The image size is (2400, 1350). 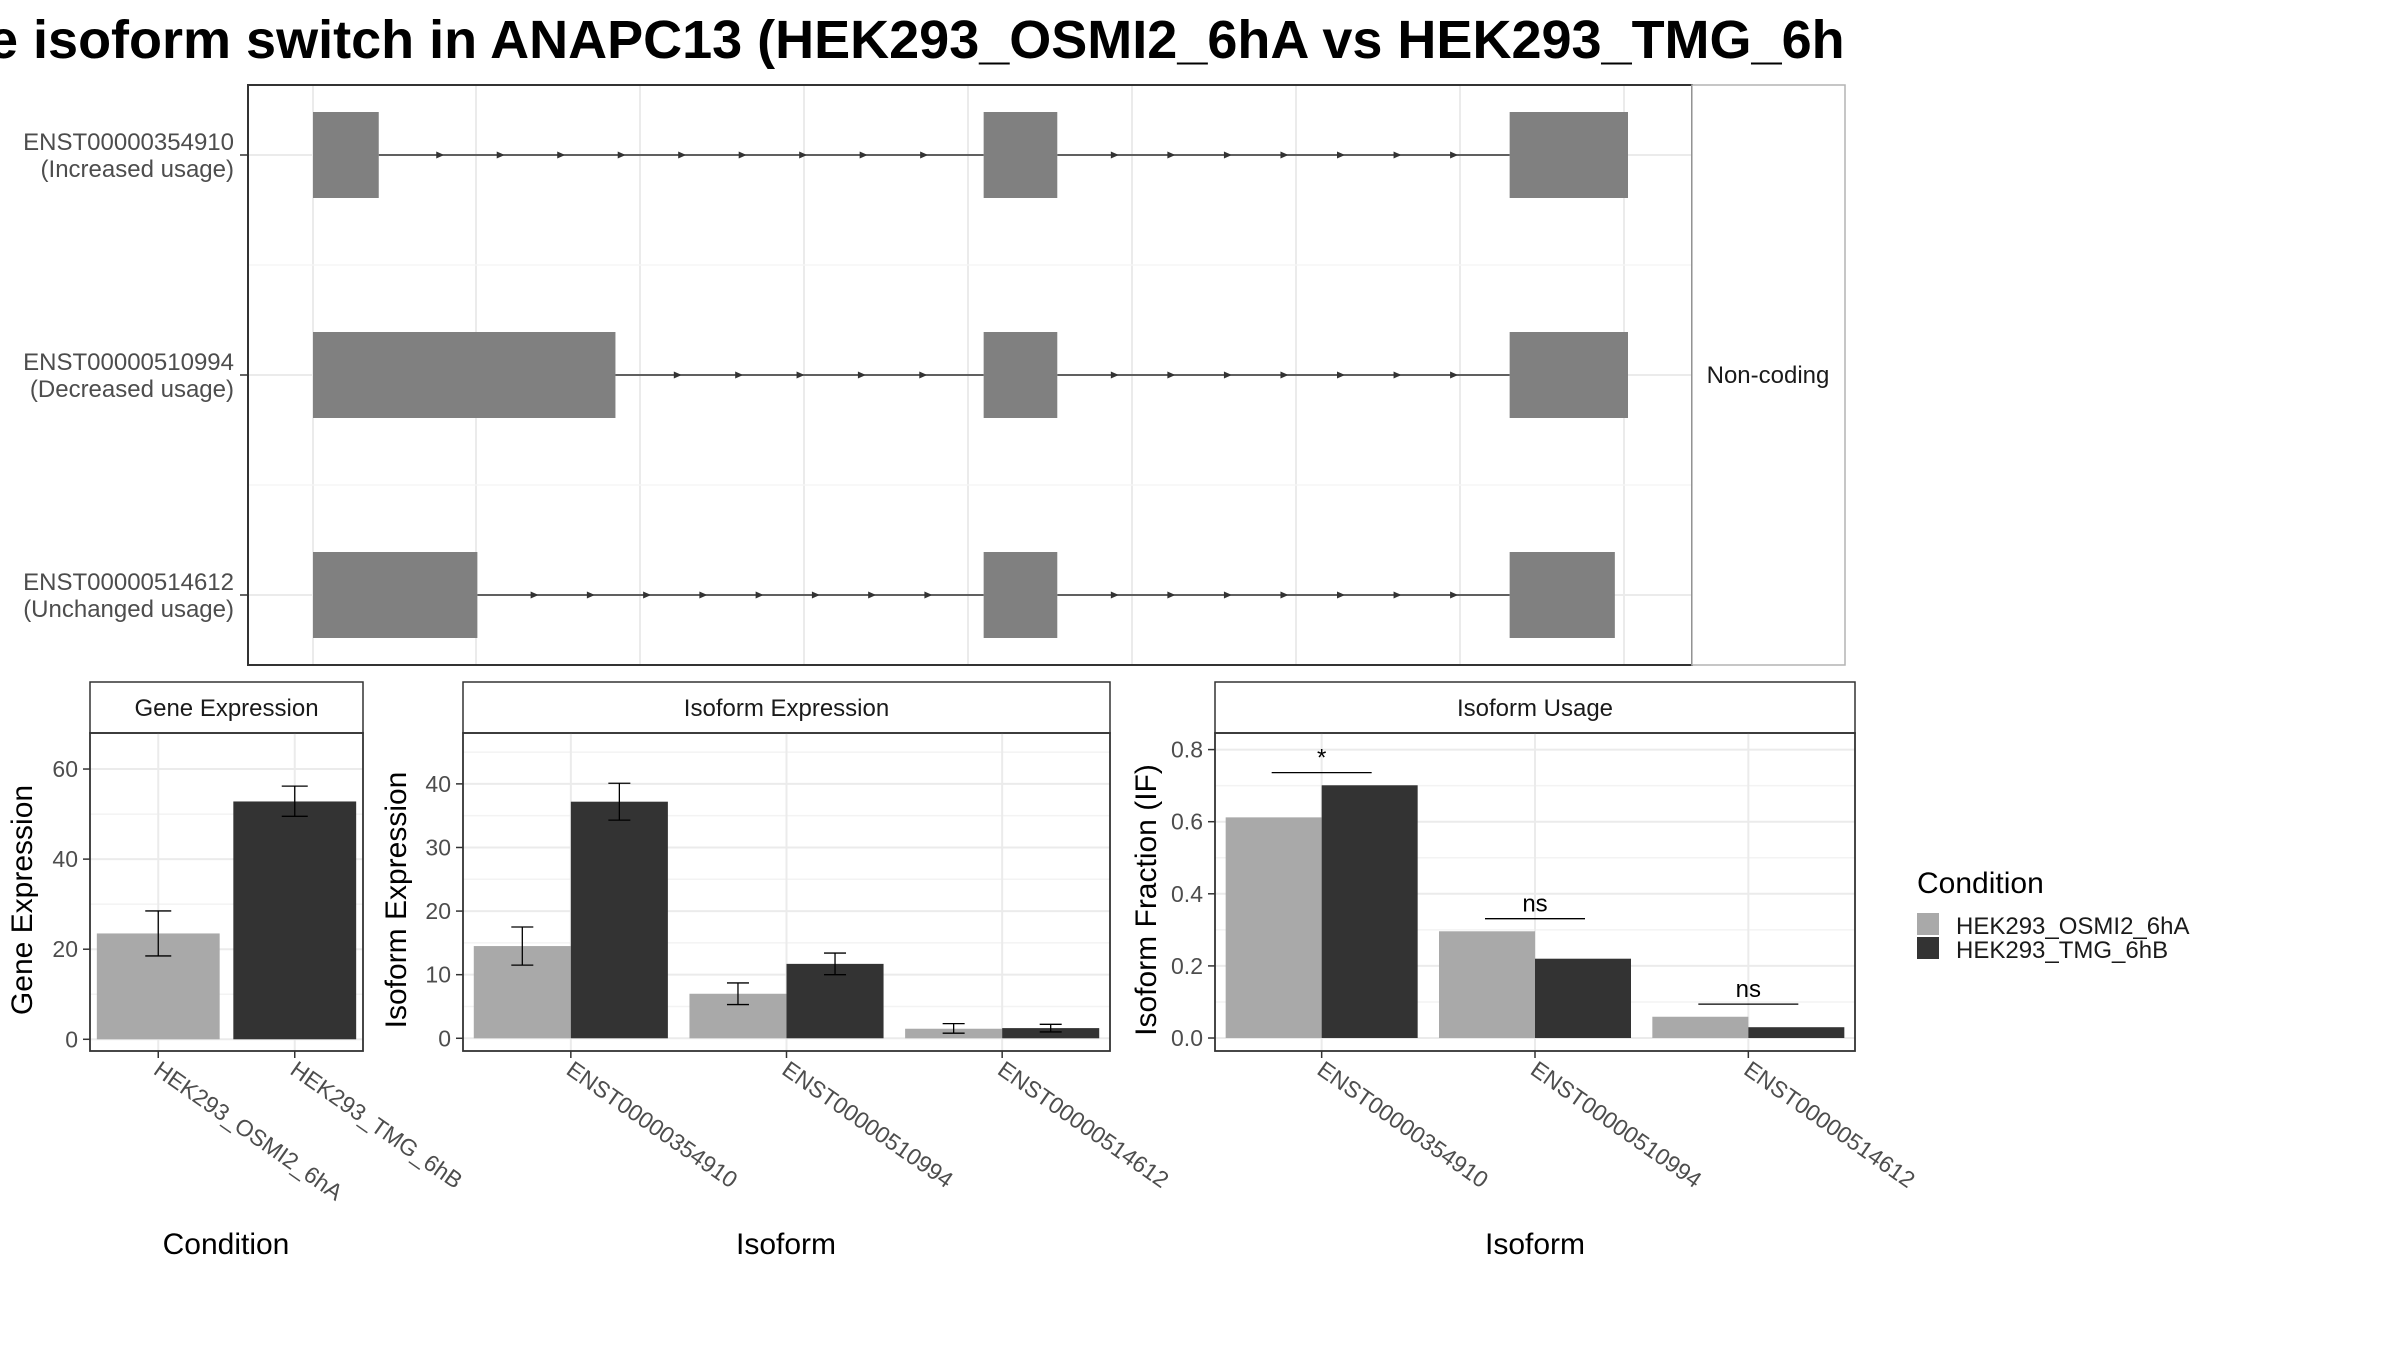 What do you see at coordinates (444, 1038) in the screenshot?
I see `y-tick-label: 0` at bounding box center [444, 1038].